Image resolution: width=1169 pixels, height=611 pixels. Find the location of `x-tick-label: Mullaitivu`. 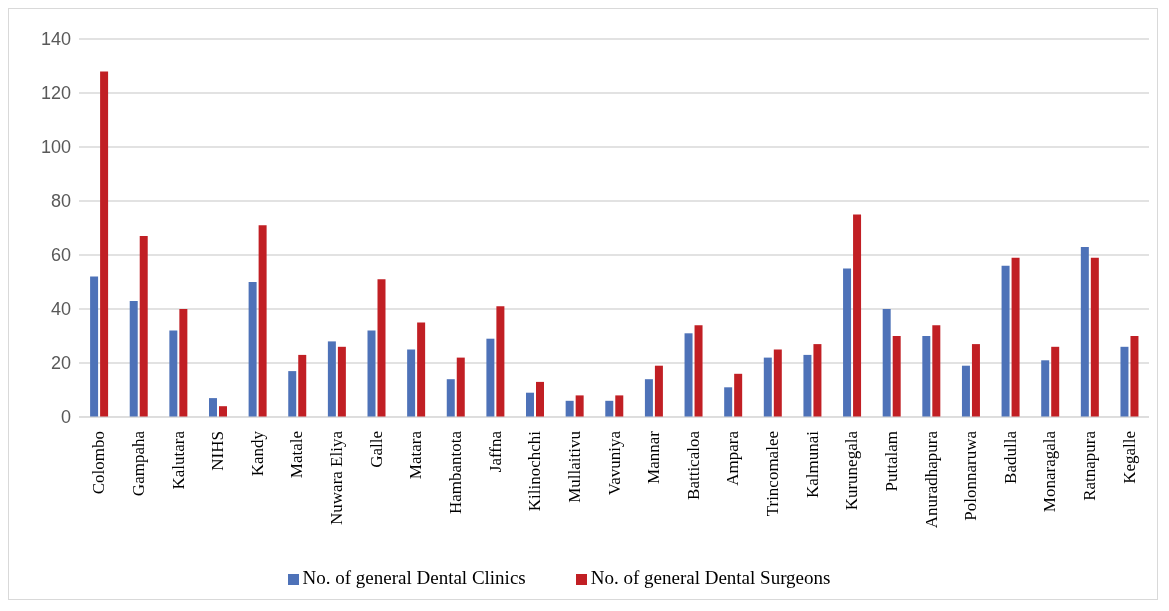

x-tick-label: Mullaitivu is located at coordinates (574, 466).